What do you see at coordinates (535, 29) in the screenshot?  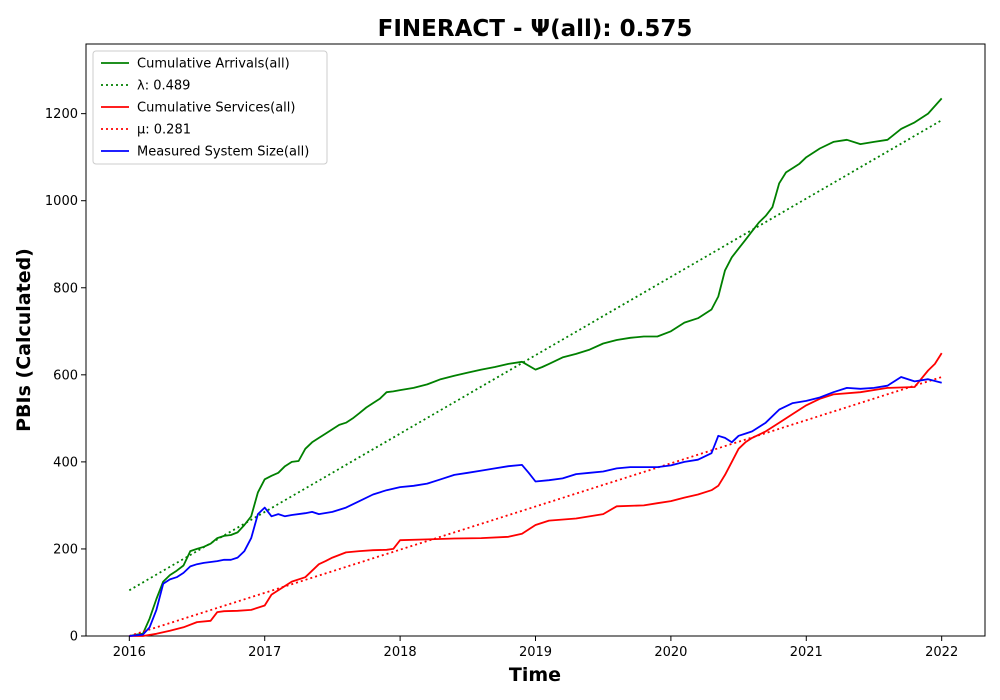 I see `chart-title: FINERACT - Ψ(all): 0.575` at bounding box center [535, 29].